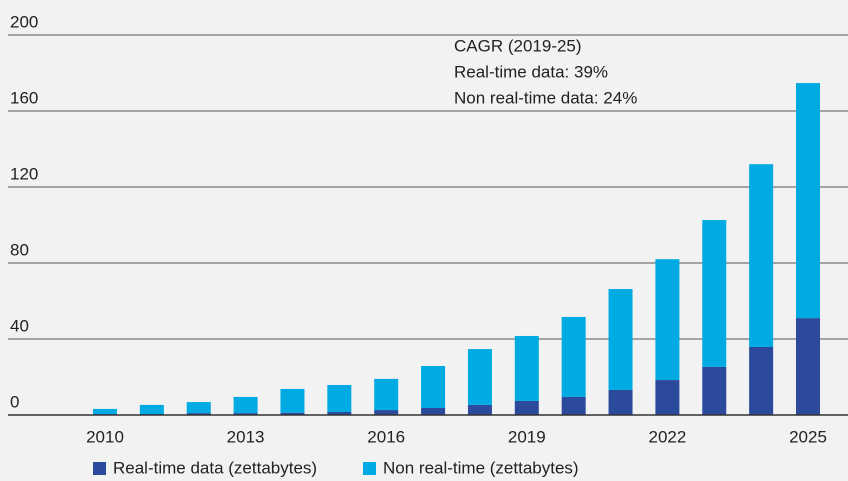 The image size is (848, 481). What do you see at coordinates (545, 97) in the screenshot?
I see `annotation: Non real-time data: 24%` at bounding box center [545, 97].